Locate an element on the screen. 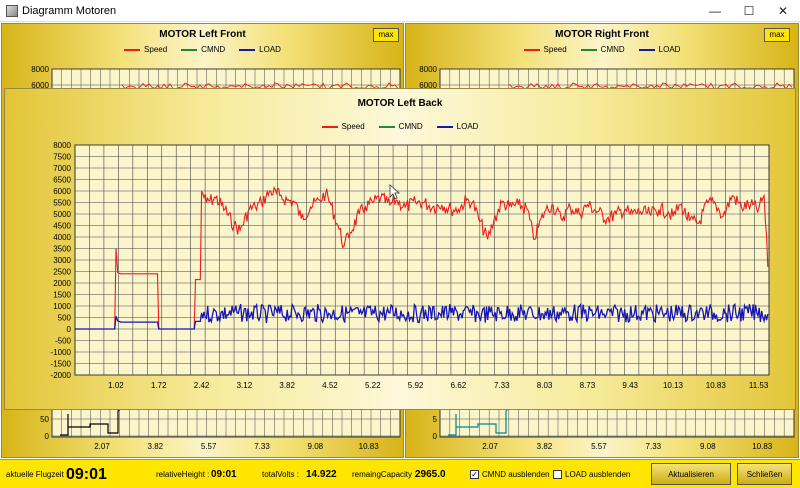 The height and width of the screenshot is (488, 800). x-tick-label: 6.62 is located at coordinates (459, 385).